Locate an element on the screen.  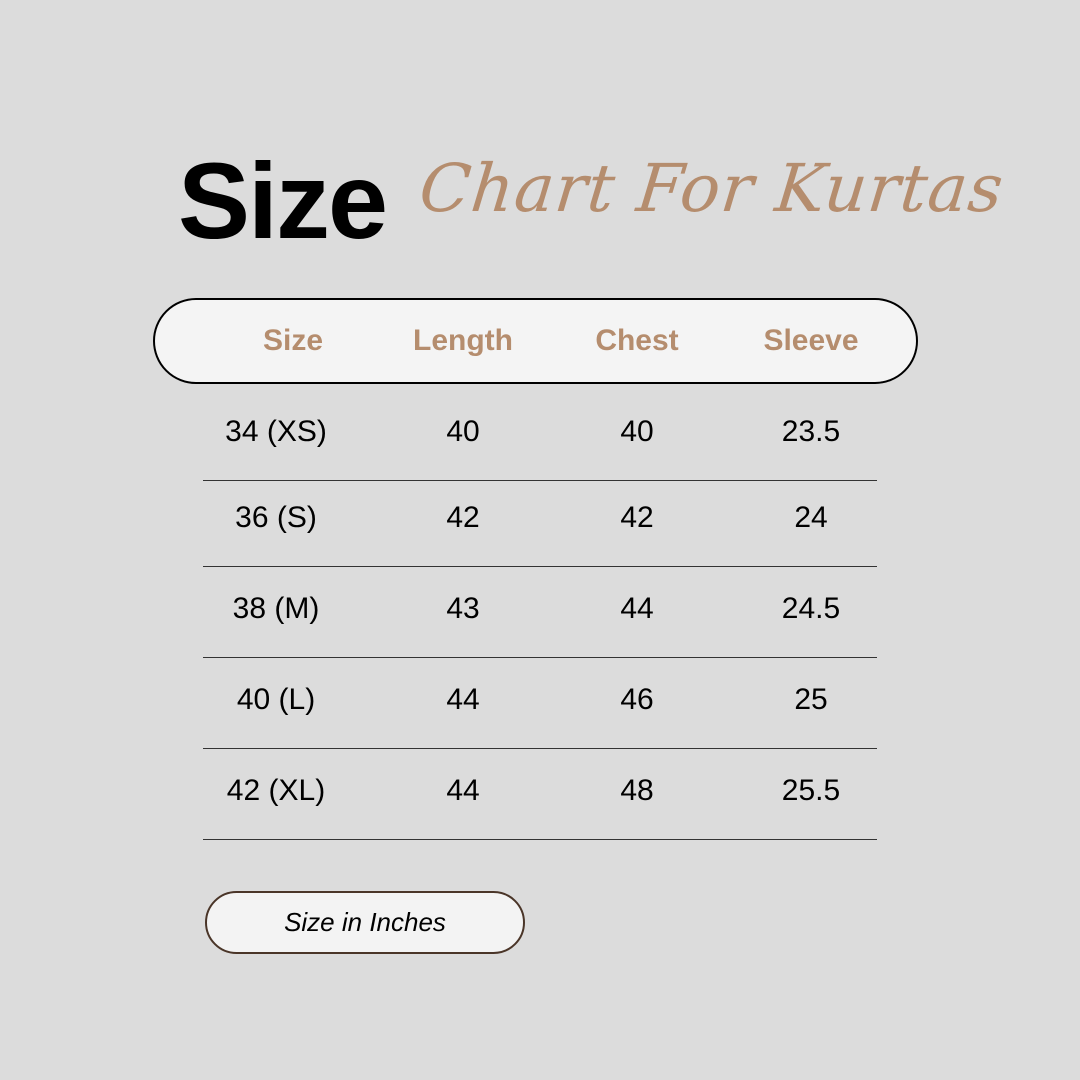
cell-sleeve: 25.5 is located at coordinates (811, 790).